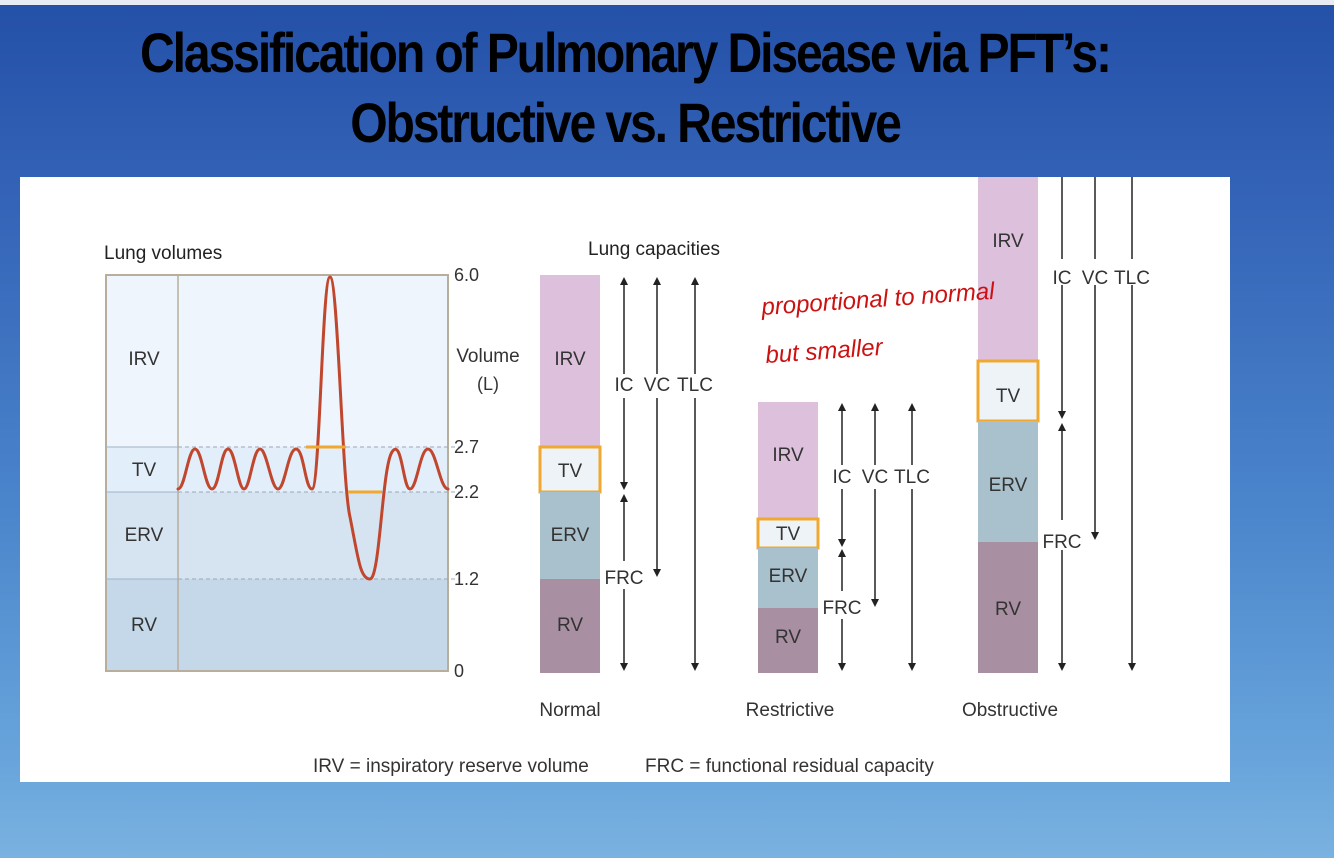 Image resolution: width=1334 pixels, height=858 pixels. I want to click on normal-frc-label: FRC, so click(623, 578).